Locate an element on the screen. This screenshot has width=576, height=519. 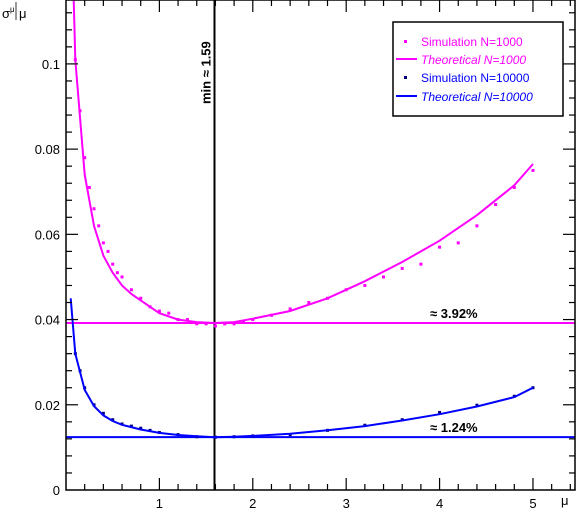
x-axis-label: μ is located at coordinates (565, 500).